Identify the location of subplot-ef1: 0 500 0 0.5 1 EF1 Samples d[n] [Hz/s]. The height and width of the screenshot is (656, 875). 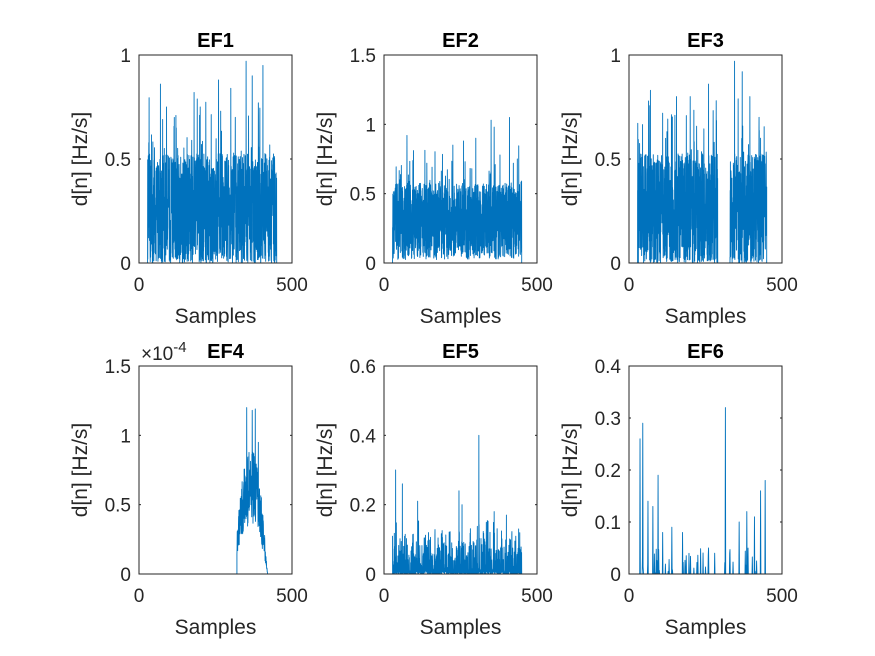
(188, 179).